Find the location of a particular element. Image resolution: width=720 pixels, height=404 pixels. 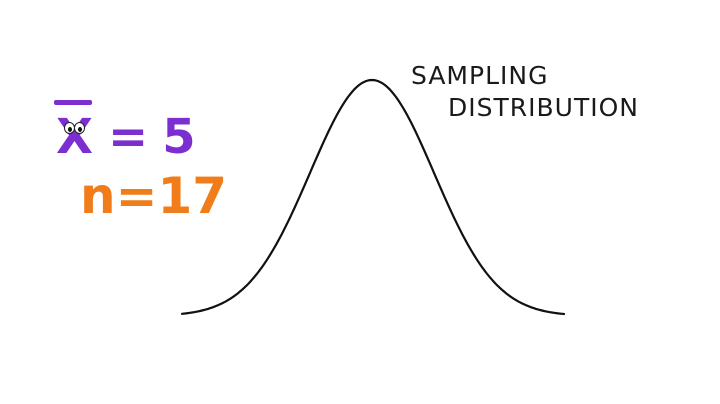

x-letter: X is located at coordinates (75, 137).